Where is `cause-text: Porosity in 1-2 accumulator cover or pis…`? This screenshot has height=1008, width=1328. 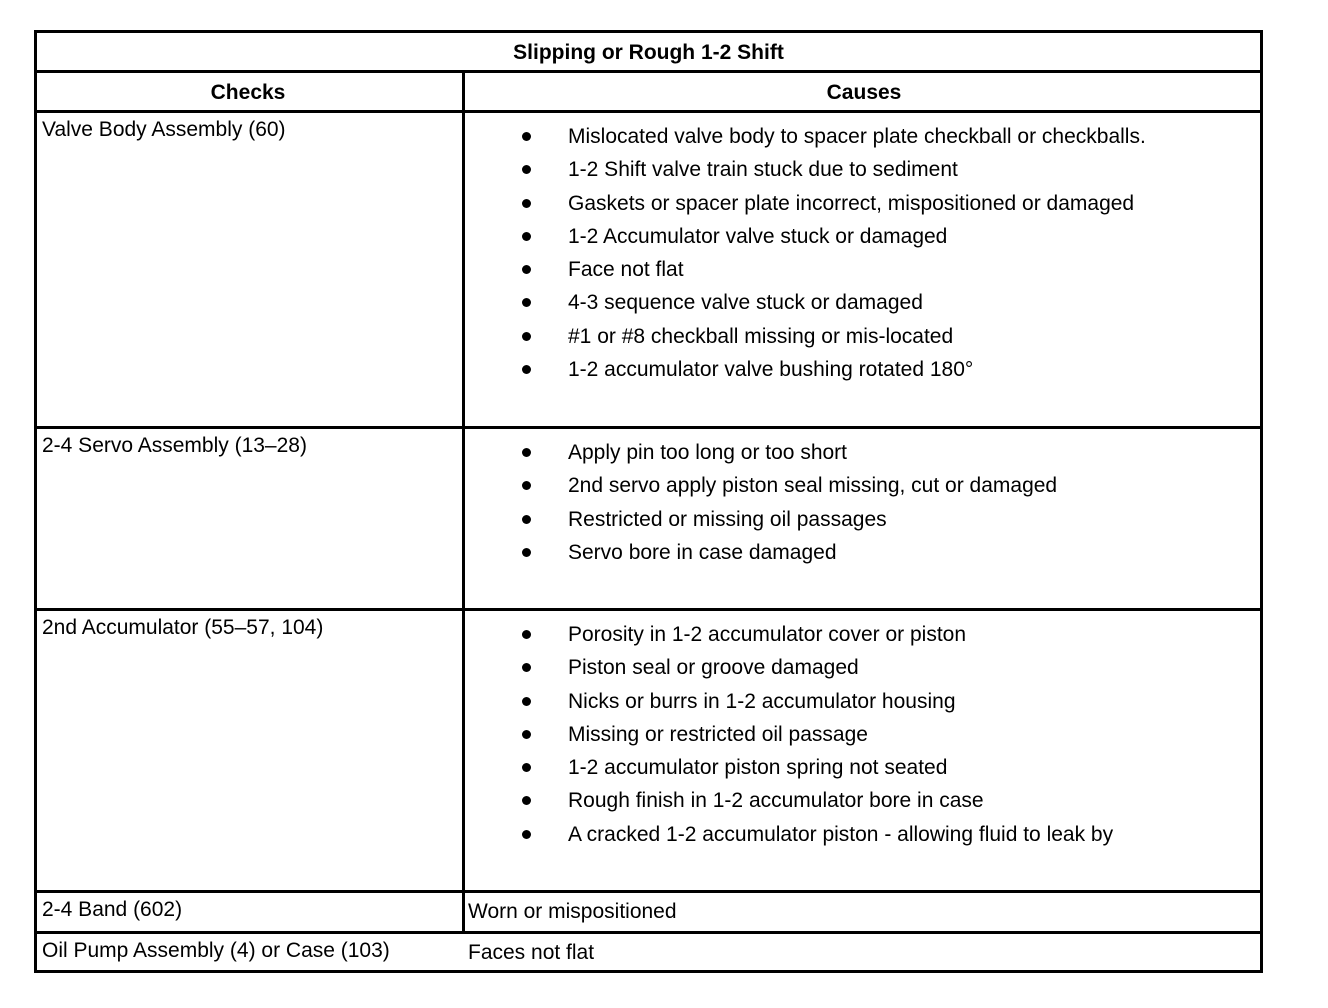 cause-text: Porosity in 1-2 accumulator cover or pis… is located at coordinates (767, 634).